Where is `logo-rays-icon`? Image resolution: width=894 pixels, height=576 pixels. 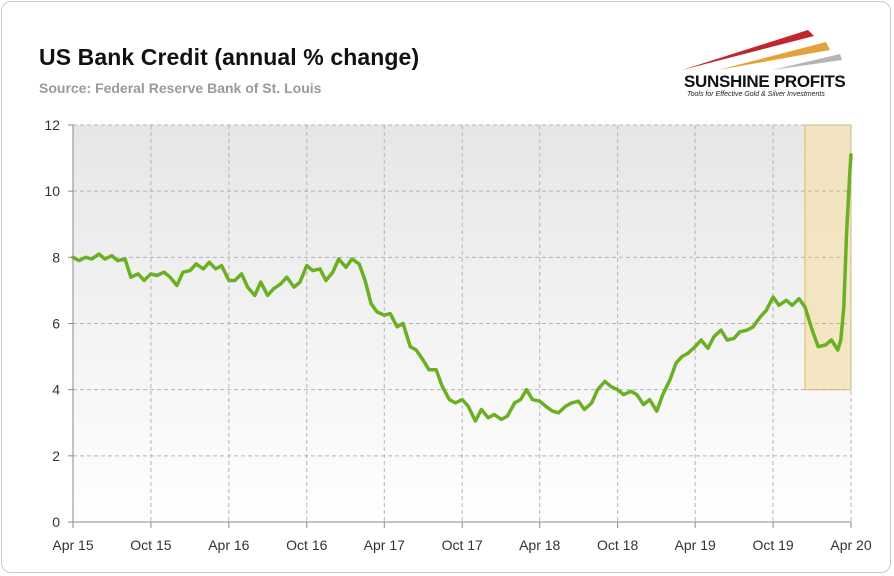
logo-rays-icon is located at coordinates (762, 50).